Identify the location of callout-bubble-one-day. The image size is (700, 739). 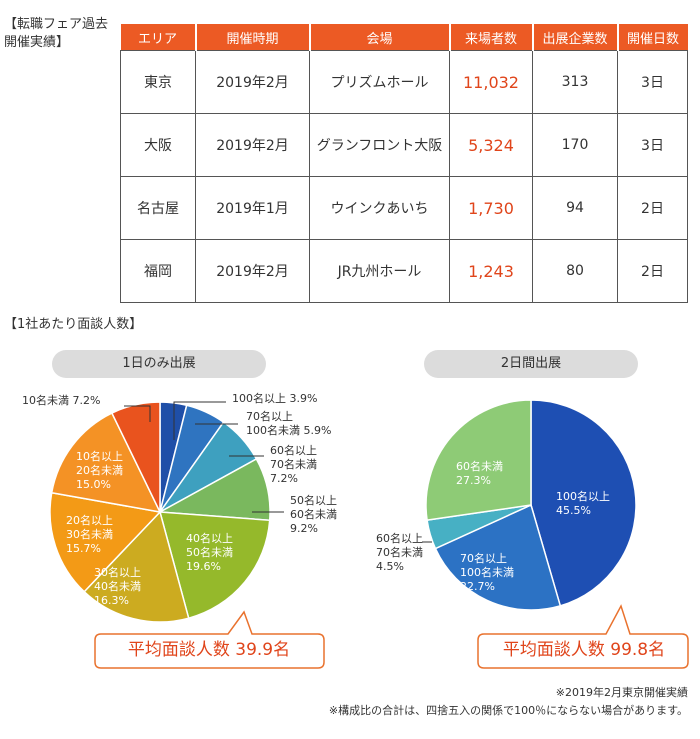
(209, 639).